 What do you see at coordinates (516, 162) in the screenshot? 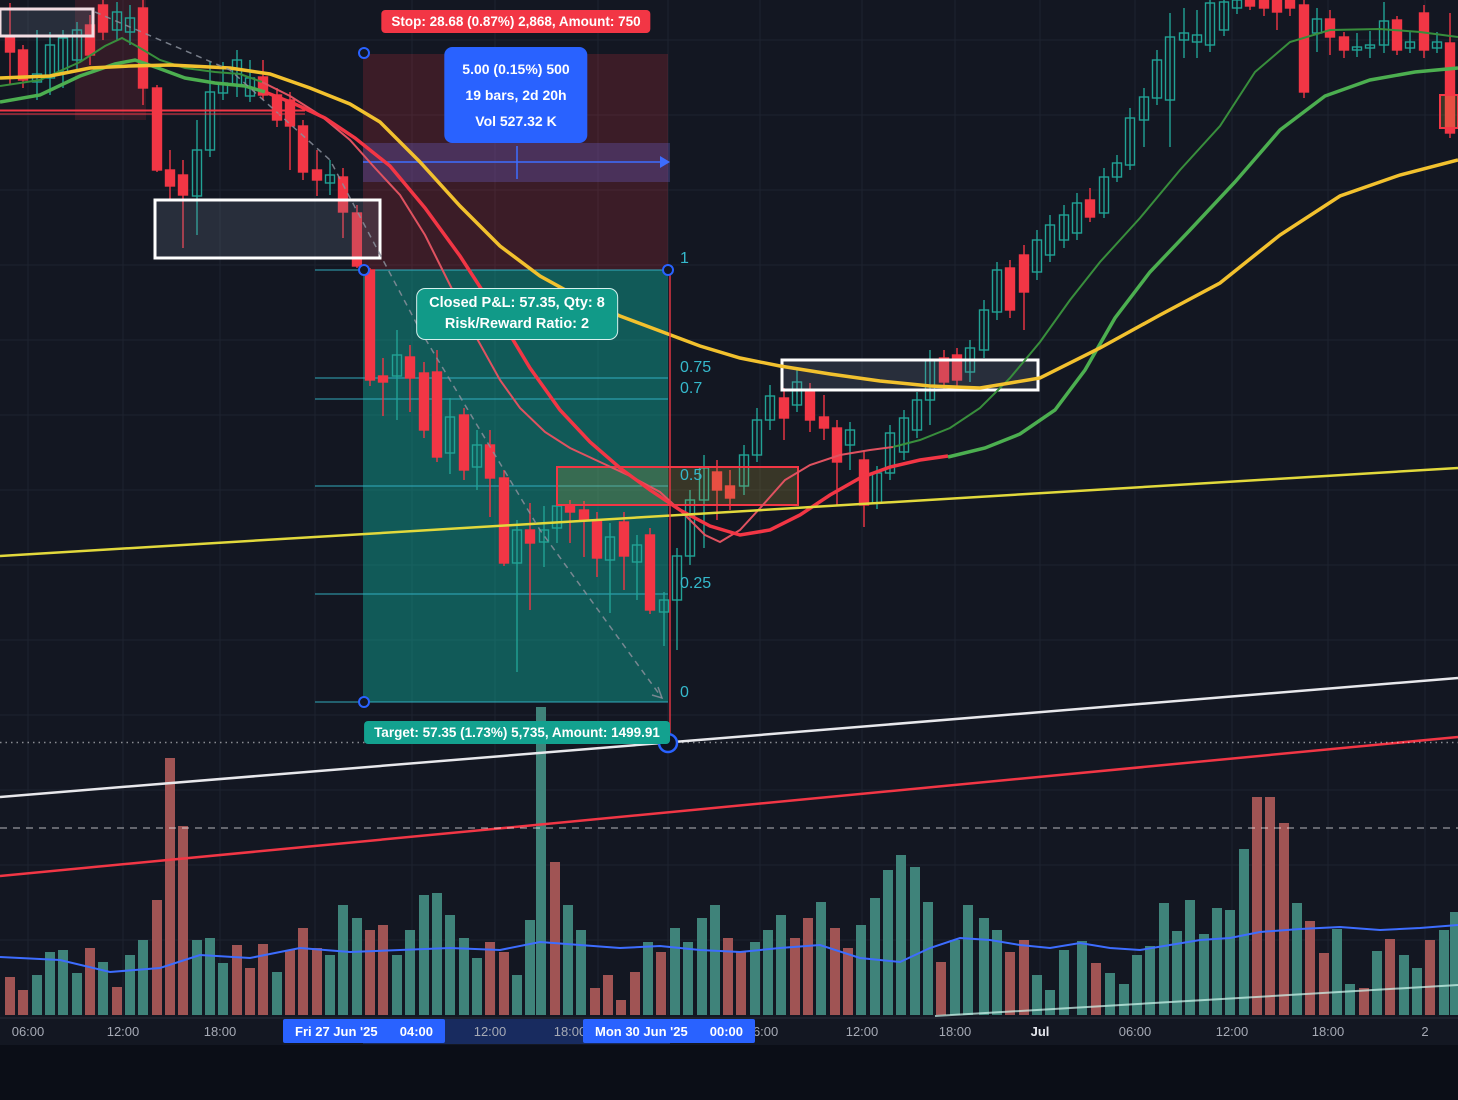
I see `extended-line-tool` at bounding box center [516, 162].